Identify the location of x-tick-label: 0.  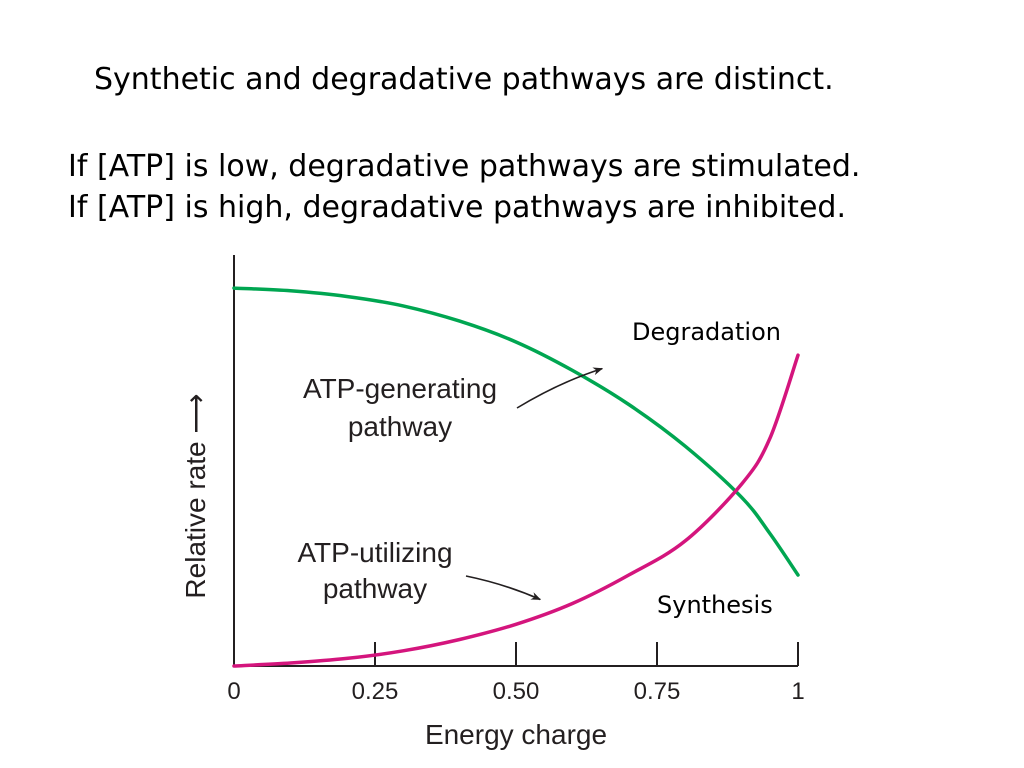
(233, 691).